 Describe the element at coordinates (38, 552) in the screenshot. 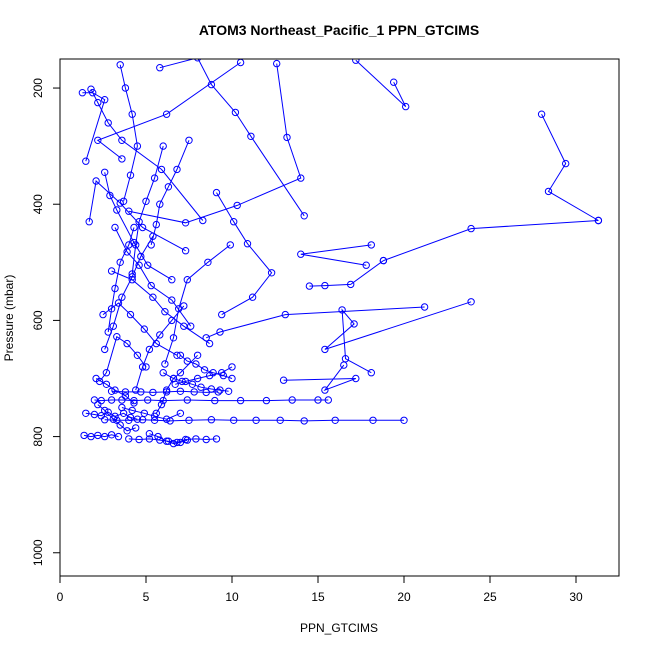

I see `y-tick-label: 1000` at that location.